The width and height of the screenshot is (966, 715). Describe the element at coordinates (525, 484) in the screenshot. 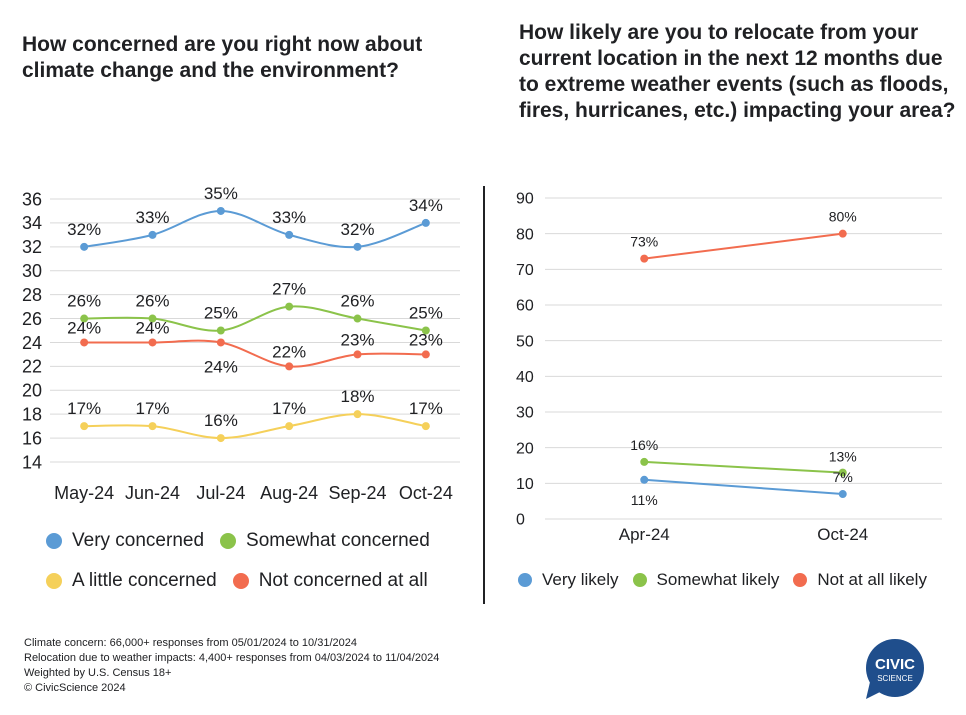

I see `y-tick-label-10: 10` at that location.